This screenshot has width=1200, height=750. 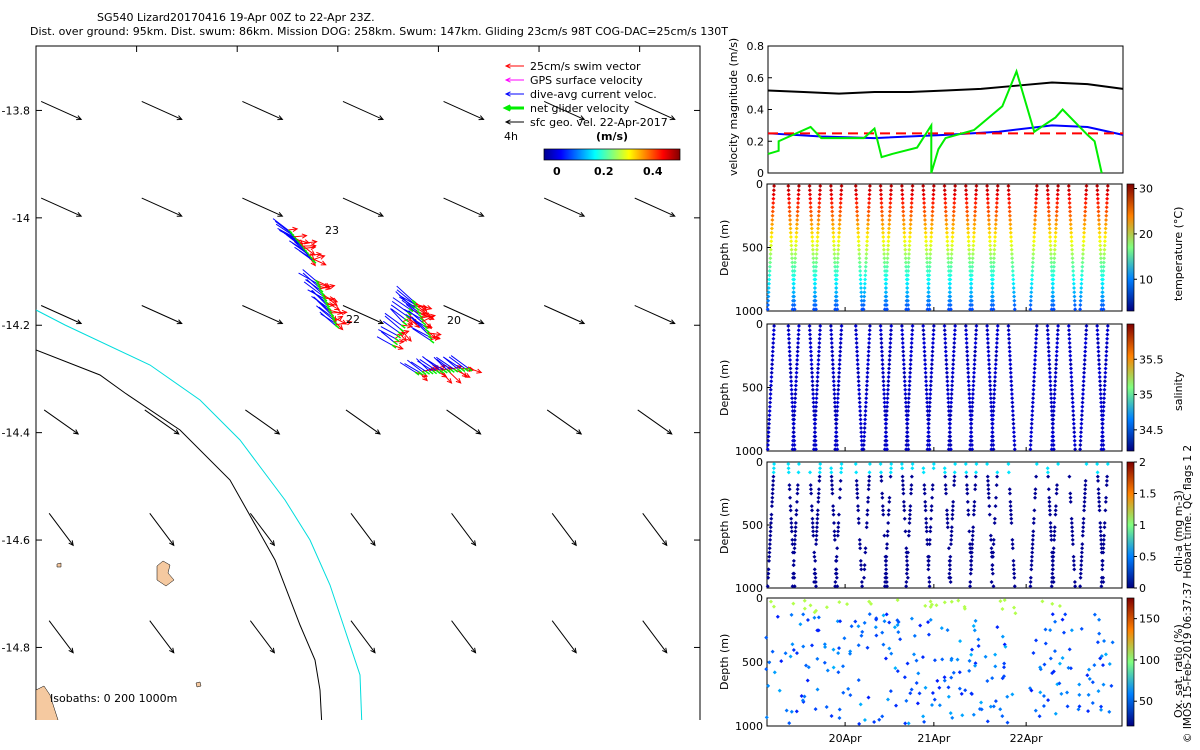 What do you see at coordinates (934, 738) in the screenshot?
I see `section-xtick-label: 21Apr` at bounding box center [934, 738].